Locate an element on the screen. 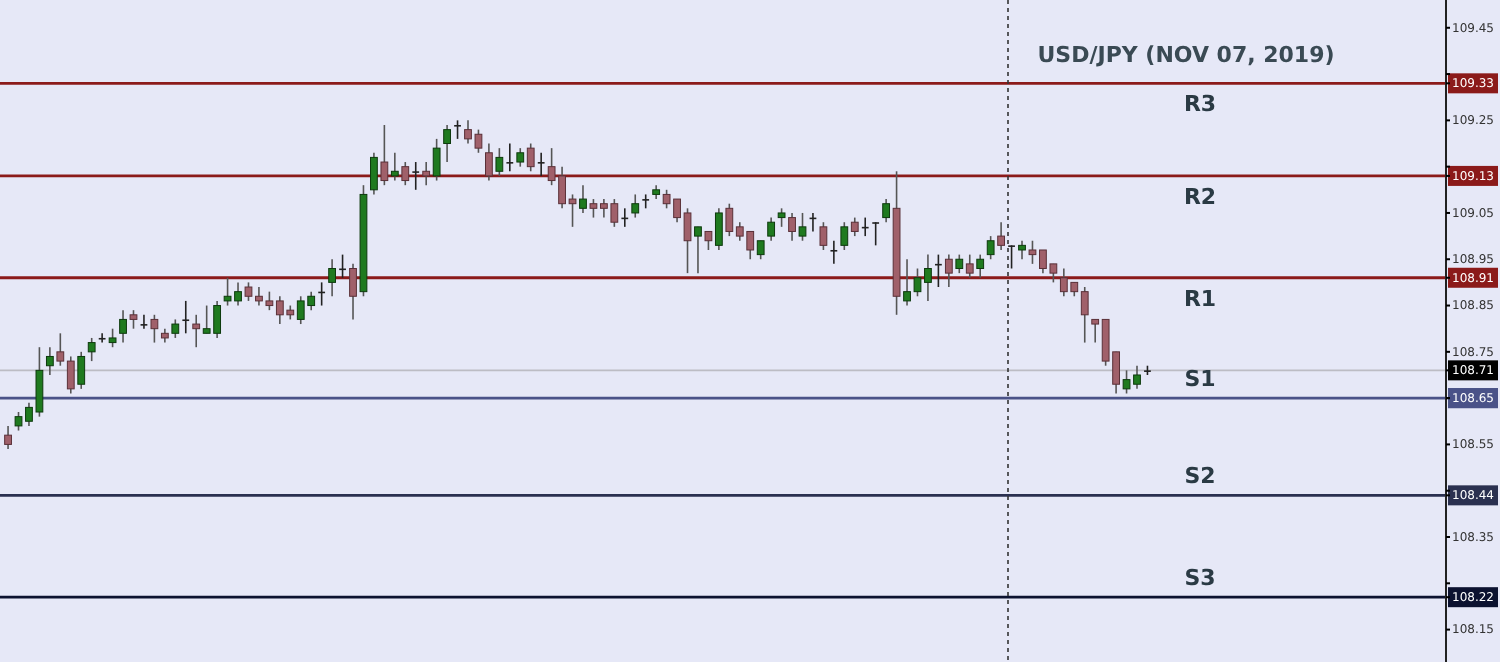 This screenshot has width=1500, height=662. ref-line-label: S2 is located at coordinates (1200, 476).